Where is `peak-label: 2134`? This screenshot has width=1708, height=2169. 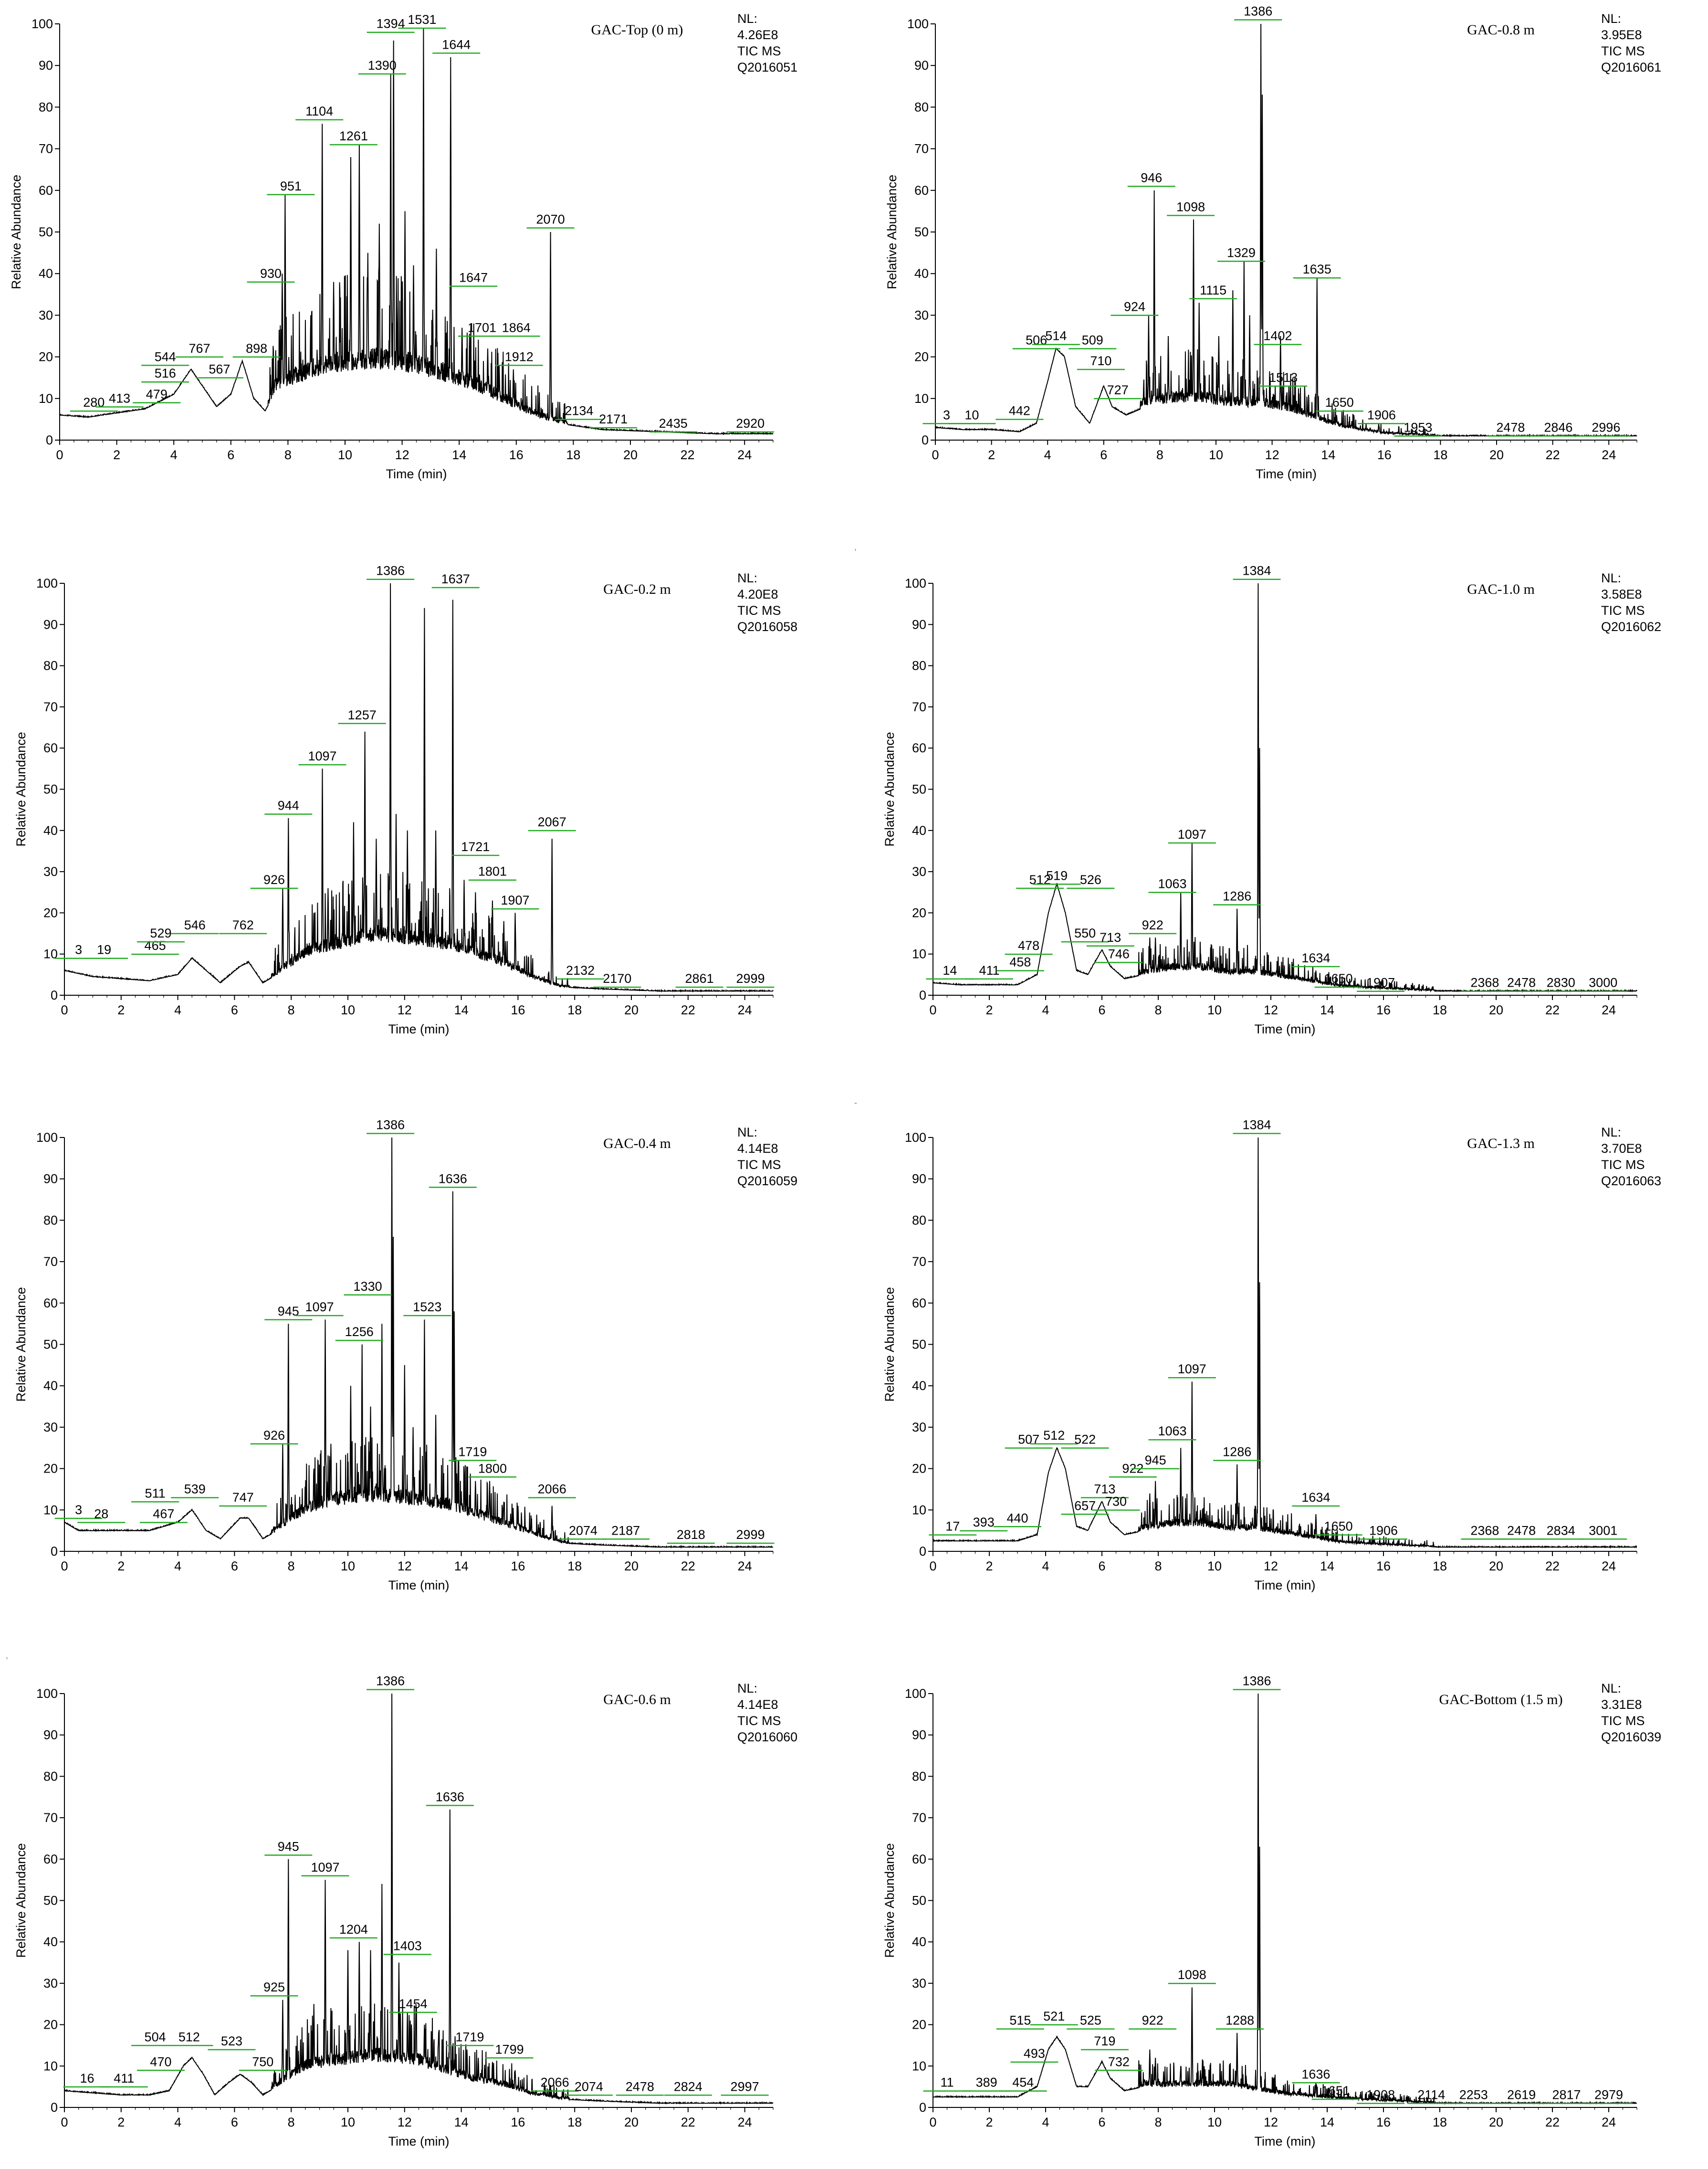 peak-label: 2134 is located at coordinates (579, 411).